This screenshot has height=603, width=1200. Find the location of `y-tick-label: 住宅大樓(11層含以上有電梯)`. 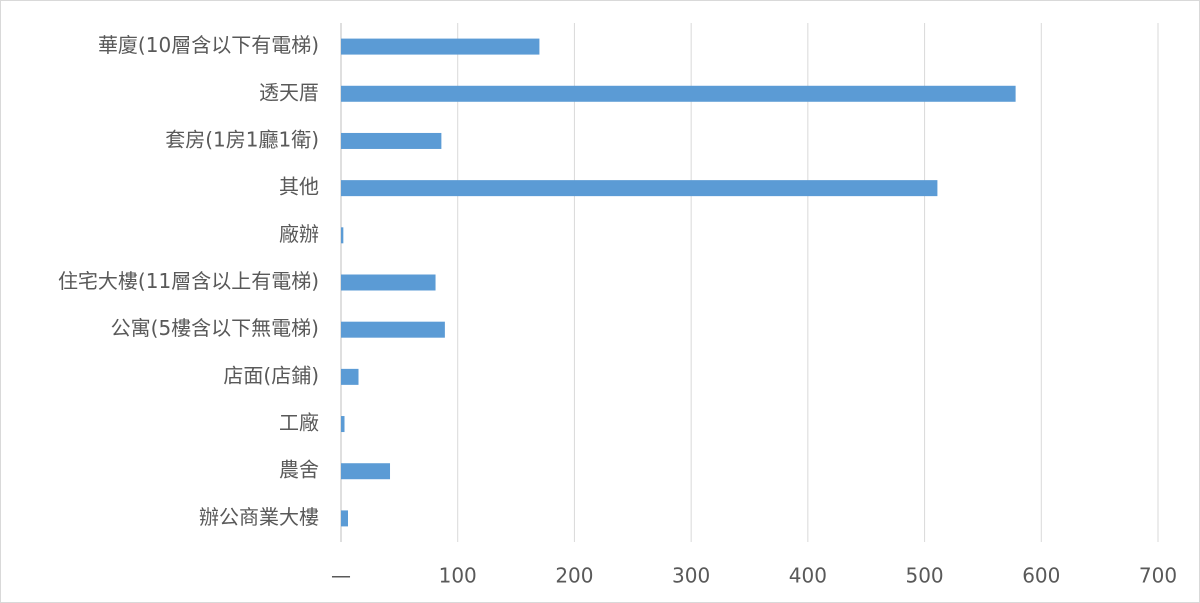

y-tick-label: 住宅大樓(11層含以上有電梯) is located at coordinates (188, 281).